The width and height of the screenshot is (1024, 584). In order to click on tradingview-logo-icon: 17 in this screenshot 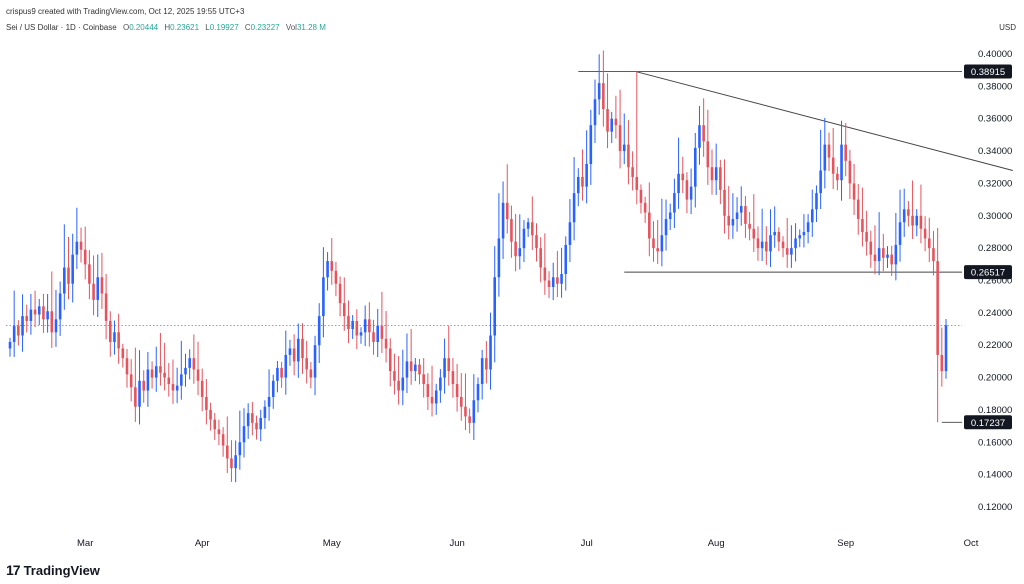, I will do `click(13, 570)`.